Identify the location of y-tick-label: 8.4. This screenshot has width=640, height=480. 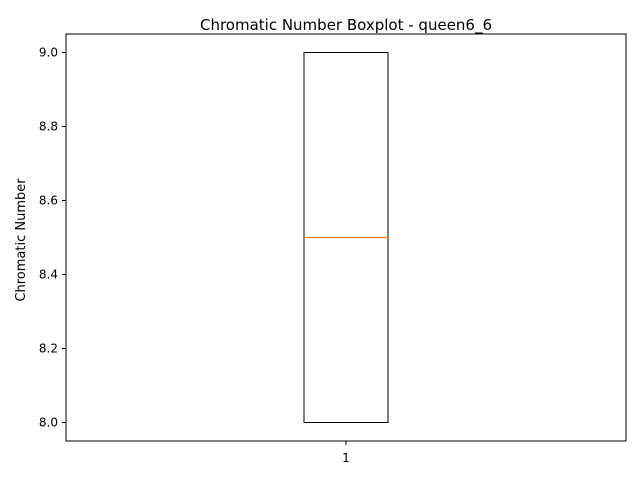
(48, 275).